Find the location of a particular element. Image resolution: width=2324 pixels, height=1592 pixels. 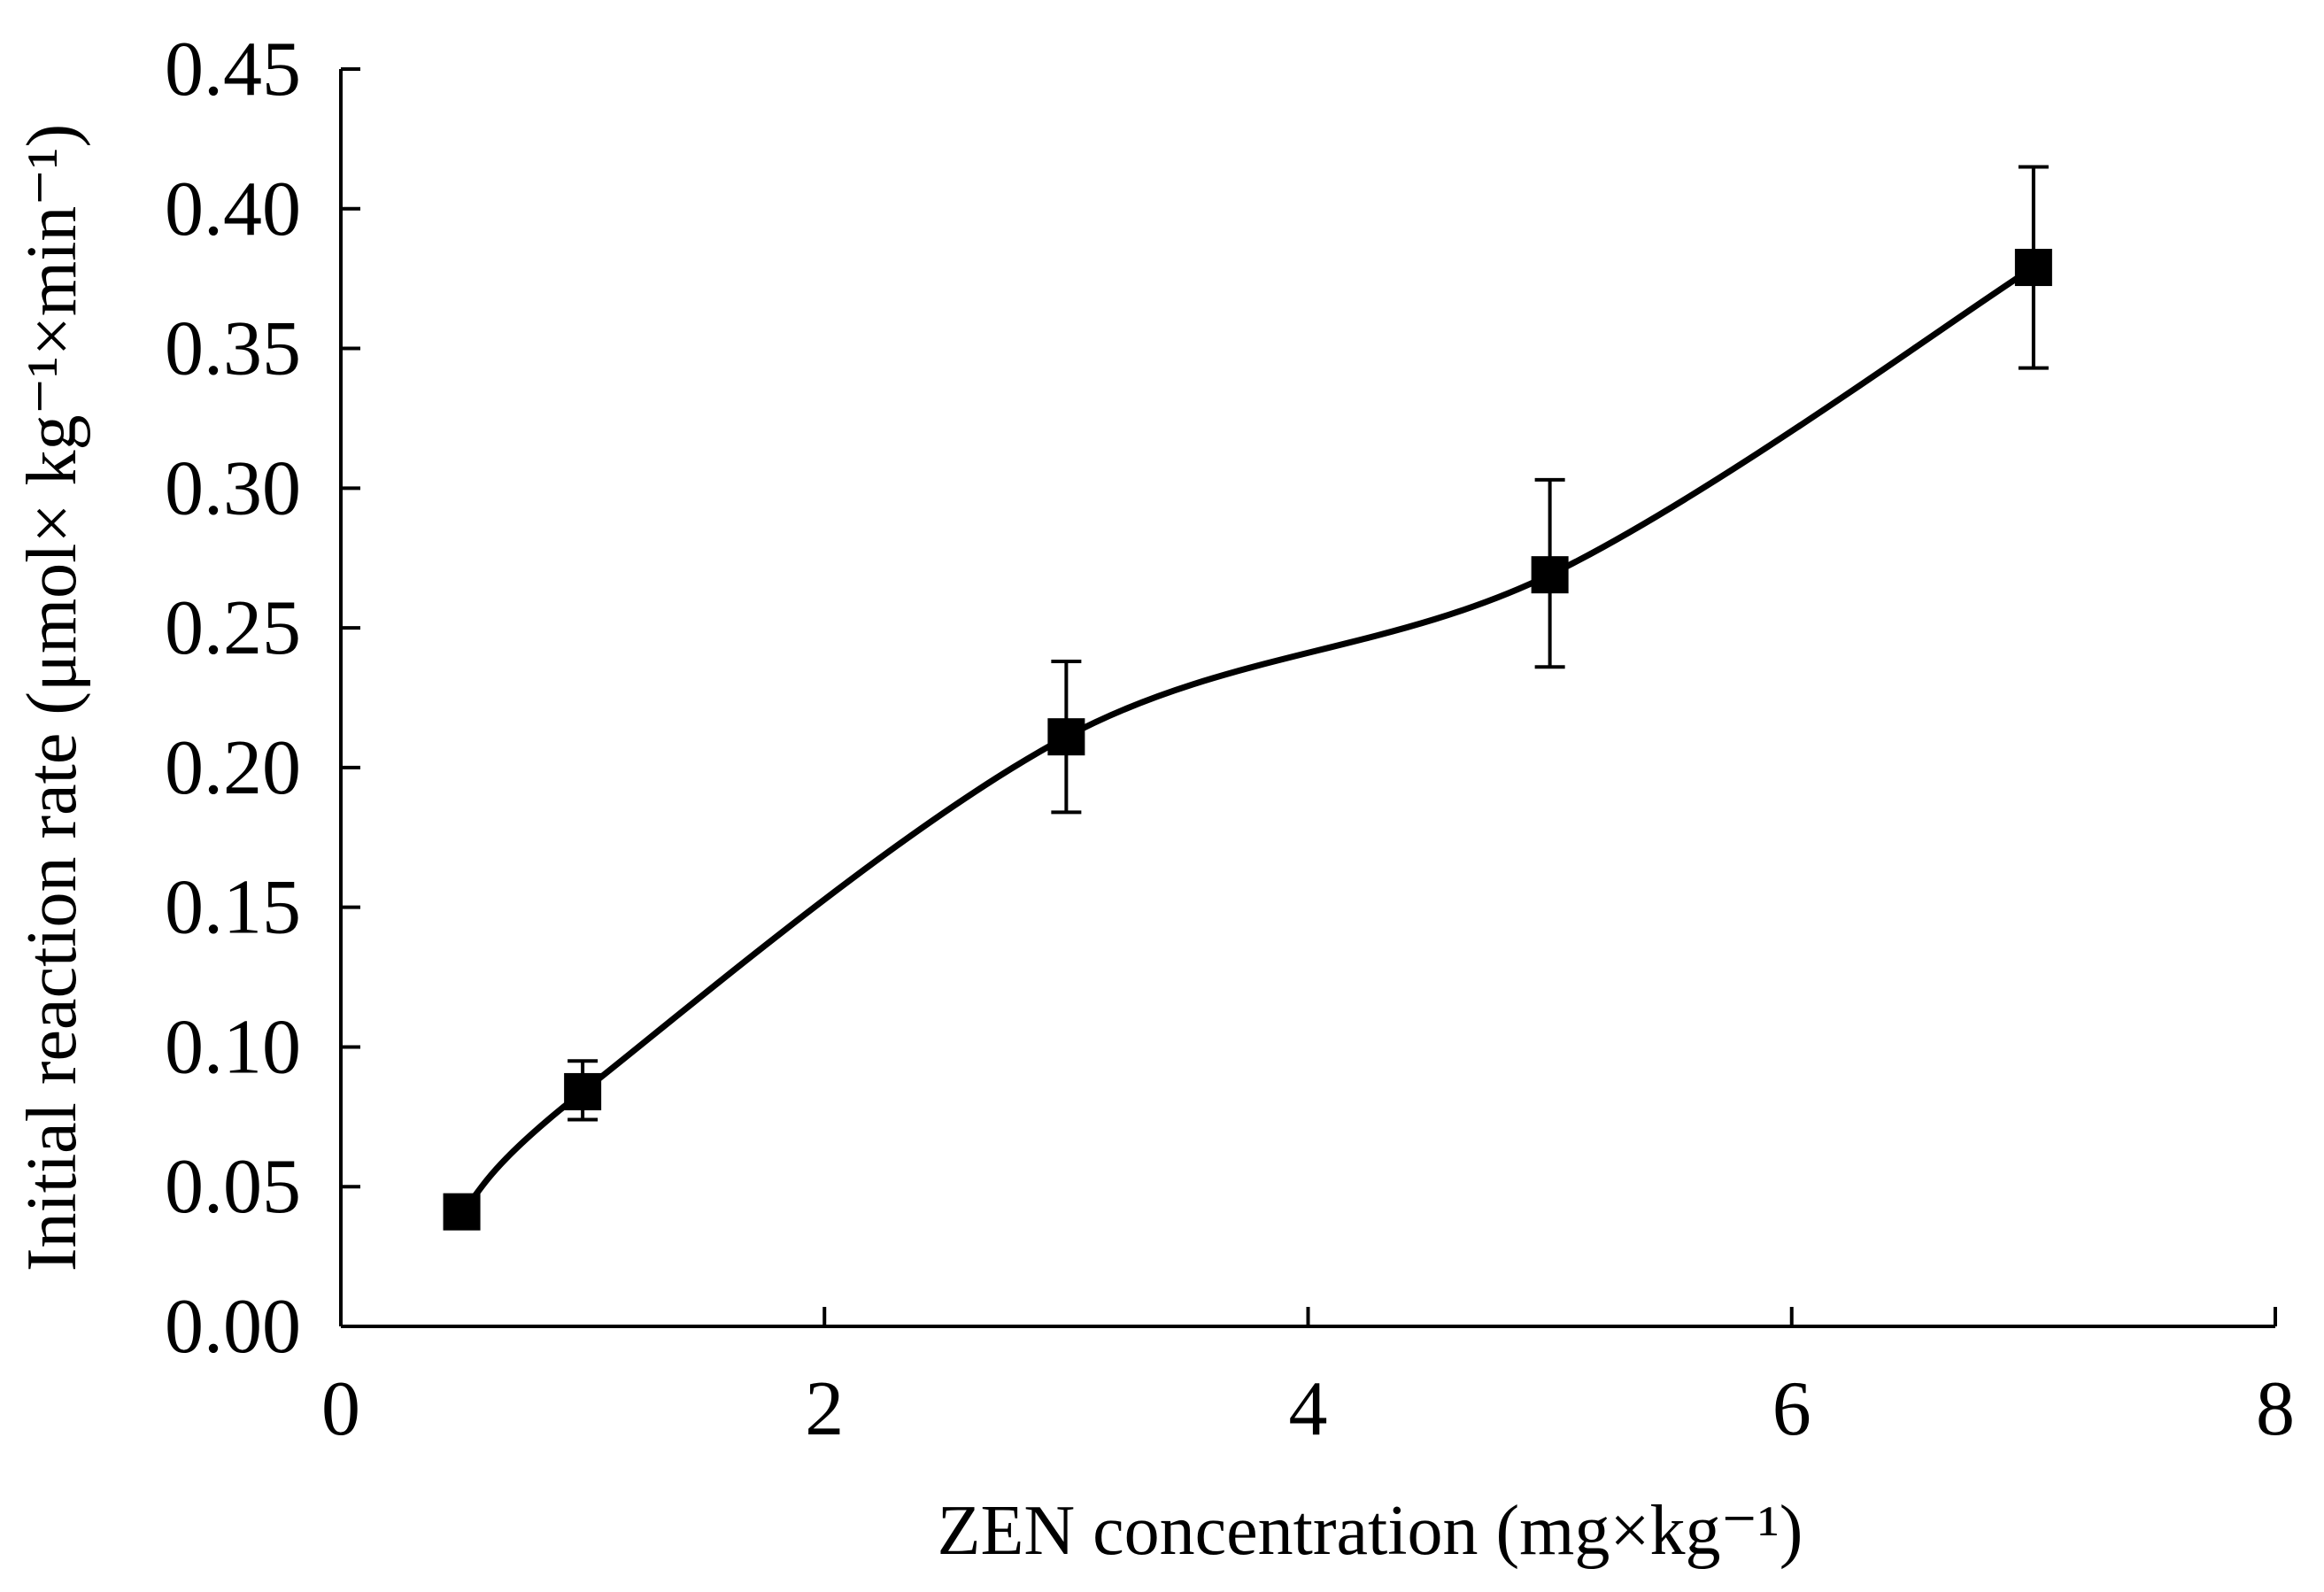

y-axis-title: Initial reaction rate (μmol× kg⁻¹×min⁻¹) is located at coordinates (52, 697).